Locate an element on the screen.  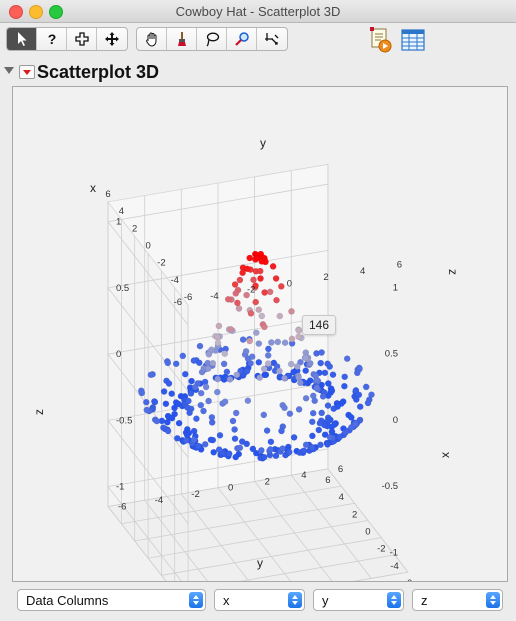
arrow-tool-button is located at coordinates (22, 39).